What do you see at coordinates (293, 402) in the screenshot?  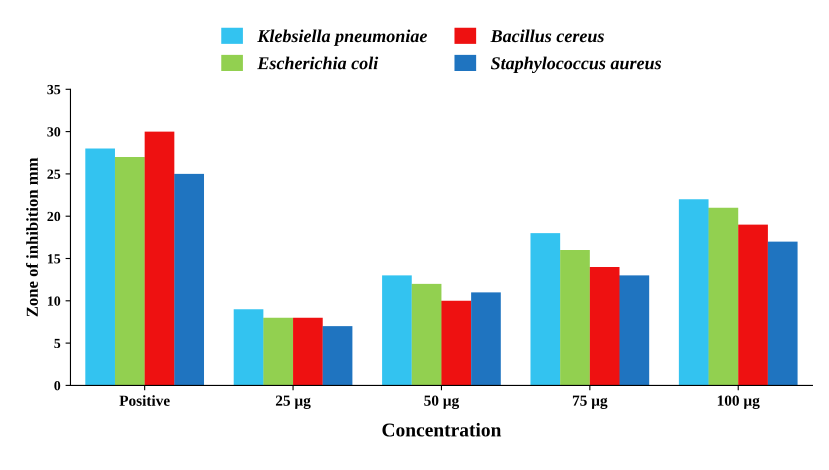 I see `x-tick-label: 25 µg` at bounding box center [293, 402].